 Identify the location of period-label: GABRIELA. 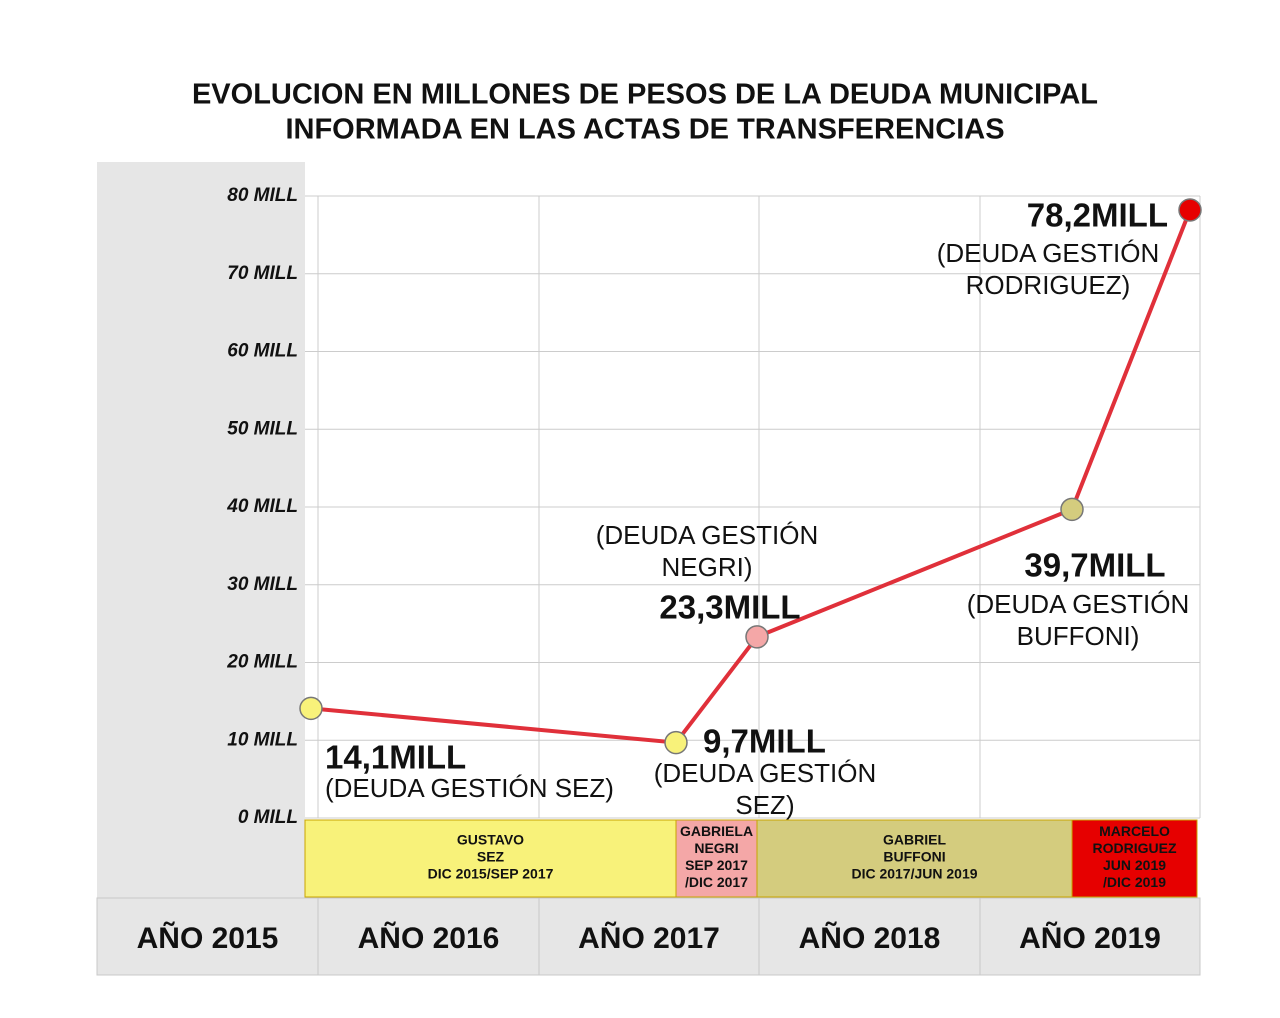
(716, 831).